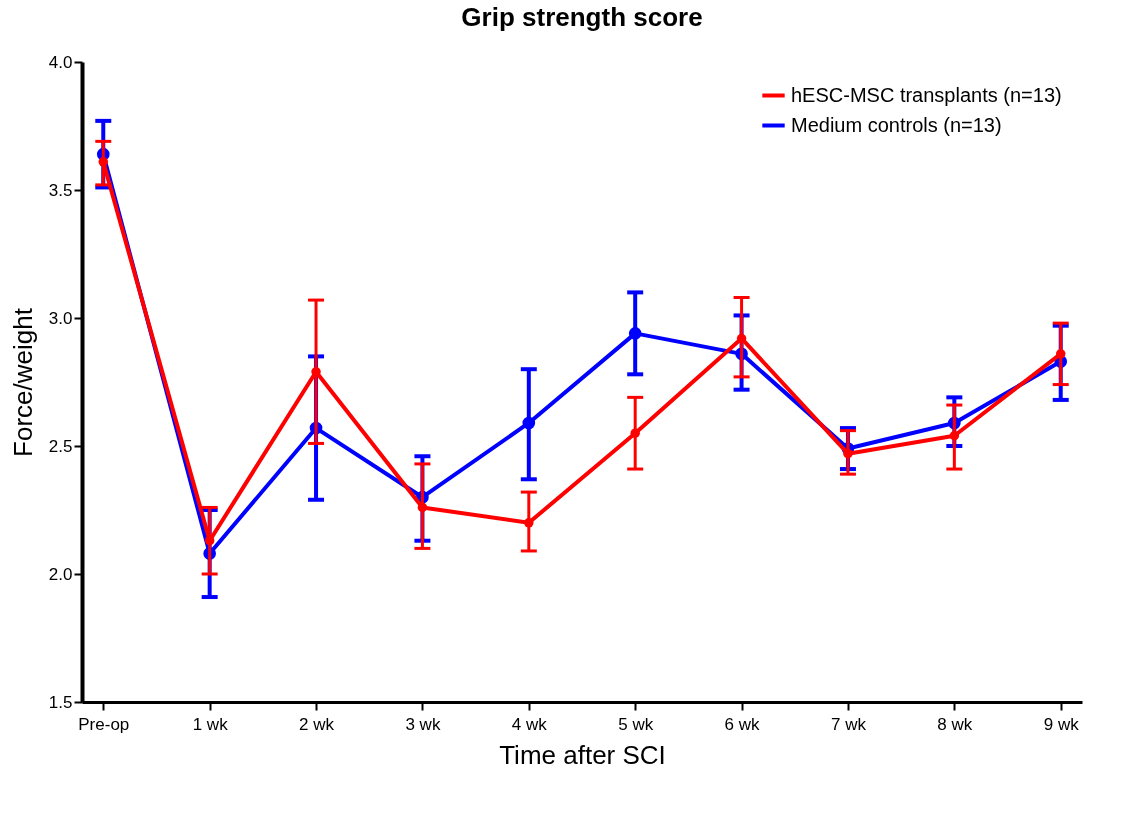  I want to click on y-tick-label: 2.0, so click(60, 574).